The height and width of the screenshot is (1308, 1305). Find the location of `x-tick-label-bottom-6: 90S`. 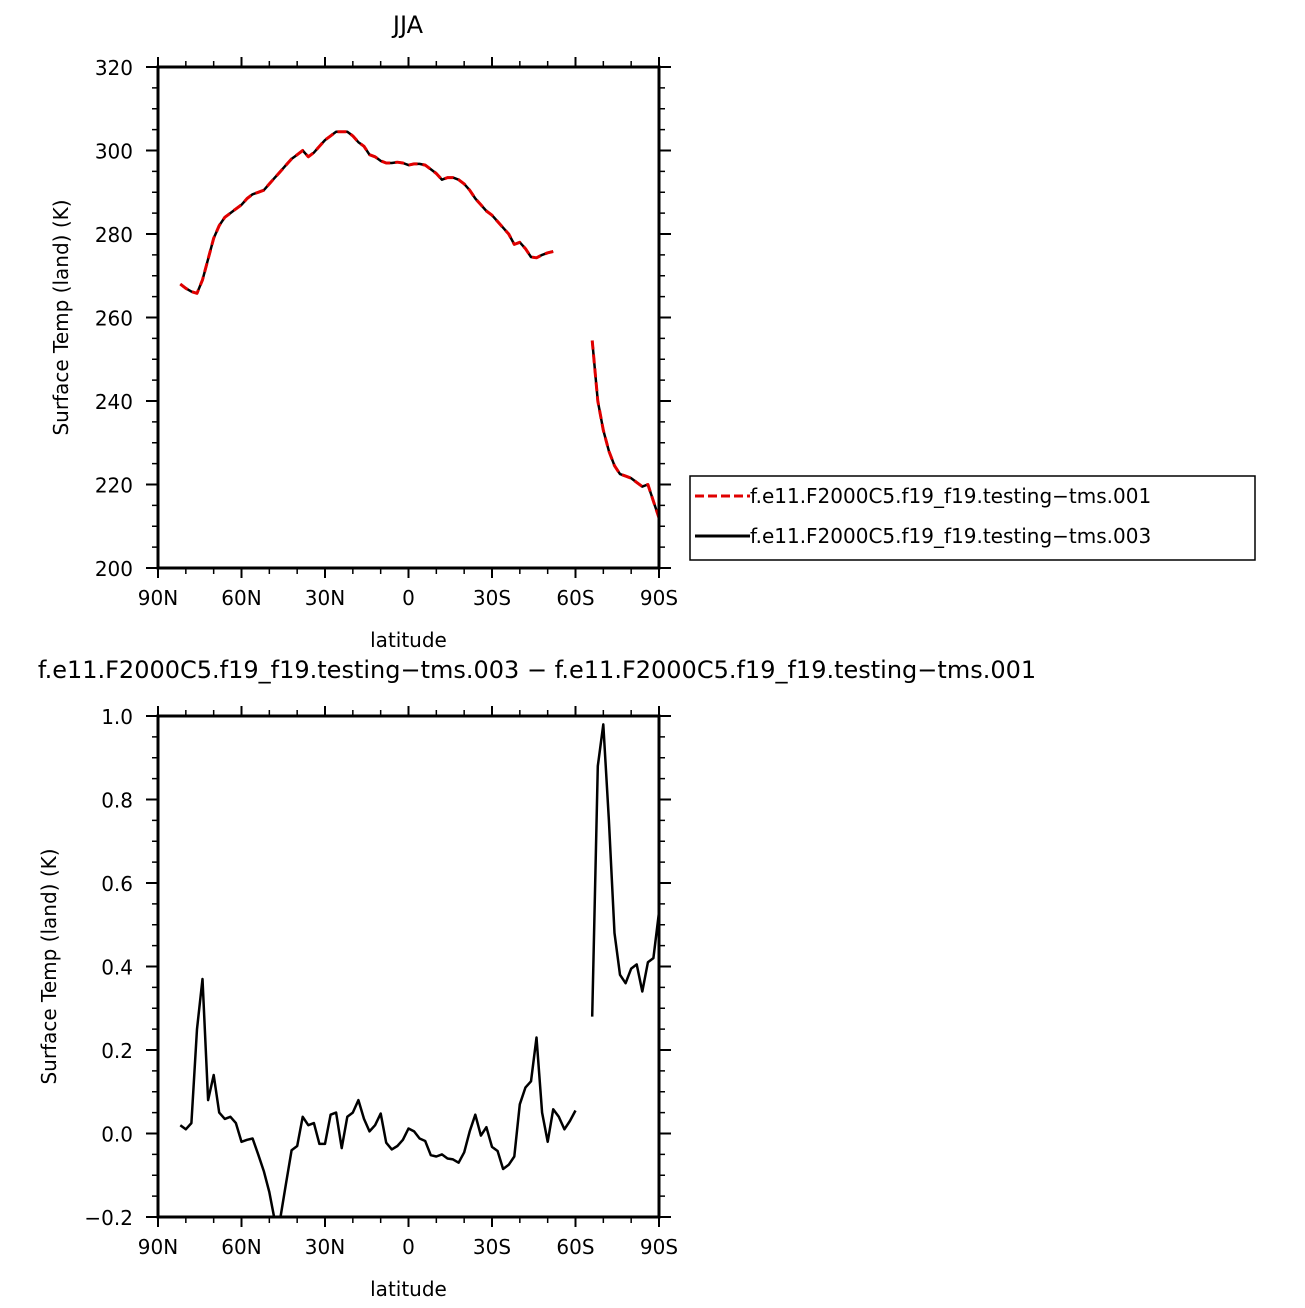

x-tick-label-bottom-6: 90S is located at coordinates (659, 1247).